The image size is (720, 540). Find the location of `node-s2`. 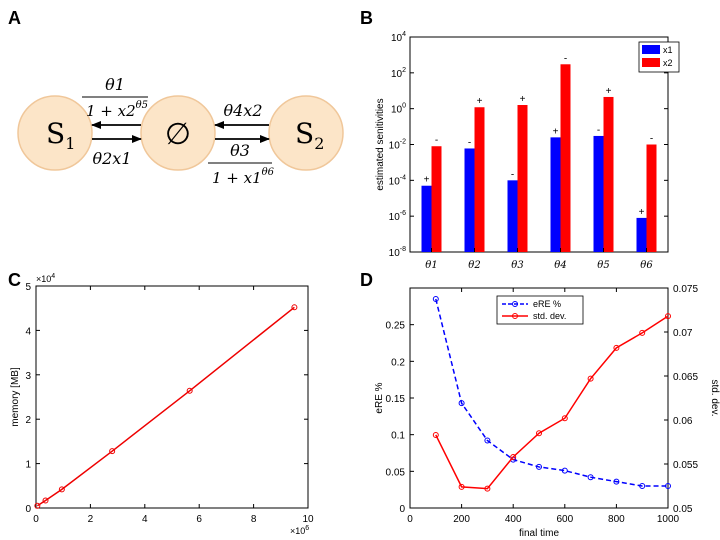

node-s2 is located at coordinates (306, 133).